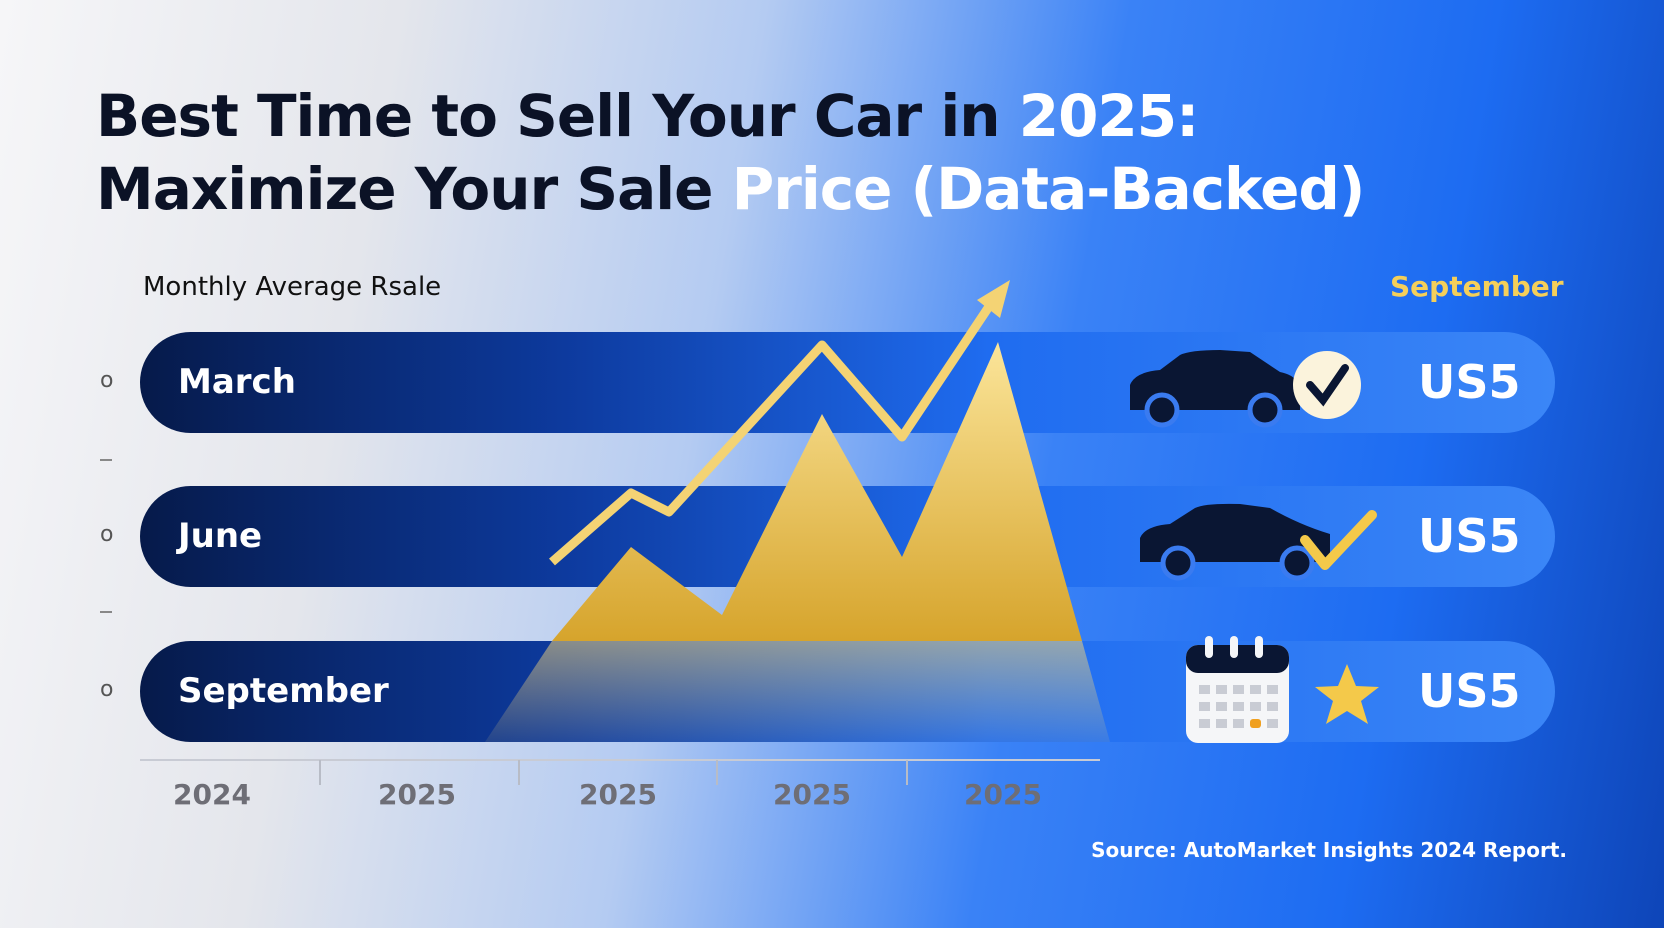  Describe the element at coordinates (1477, 286) in the screenshot. I see `highlight-label: September` at that location.